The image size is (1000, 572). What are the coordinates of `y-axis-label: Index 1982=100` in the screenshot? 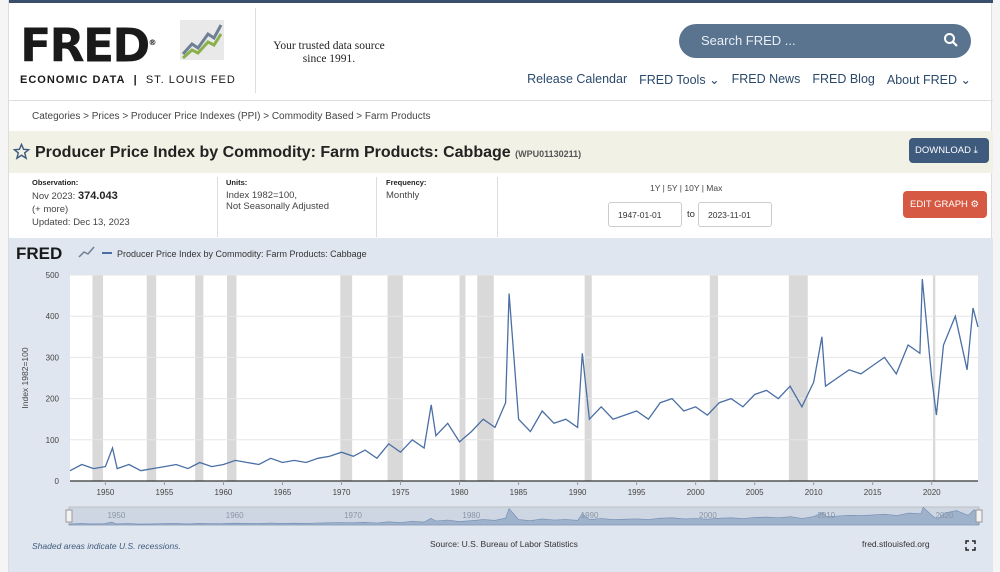 It's located at (25, 377).